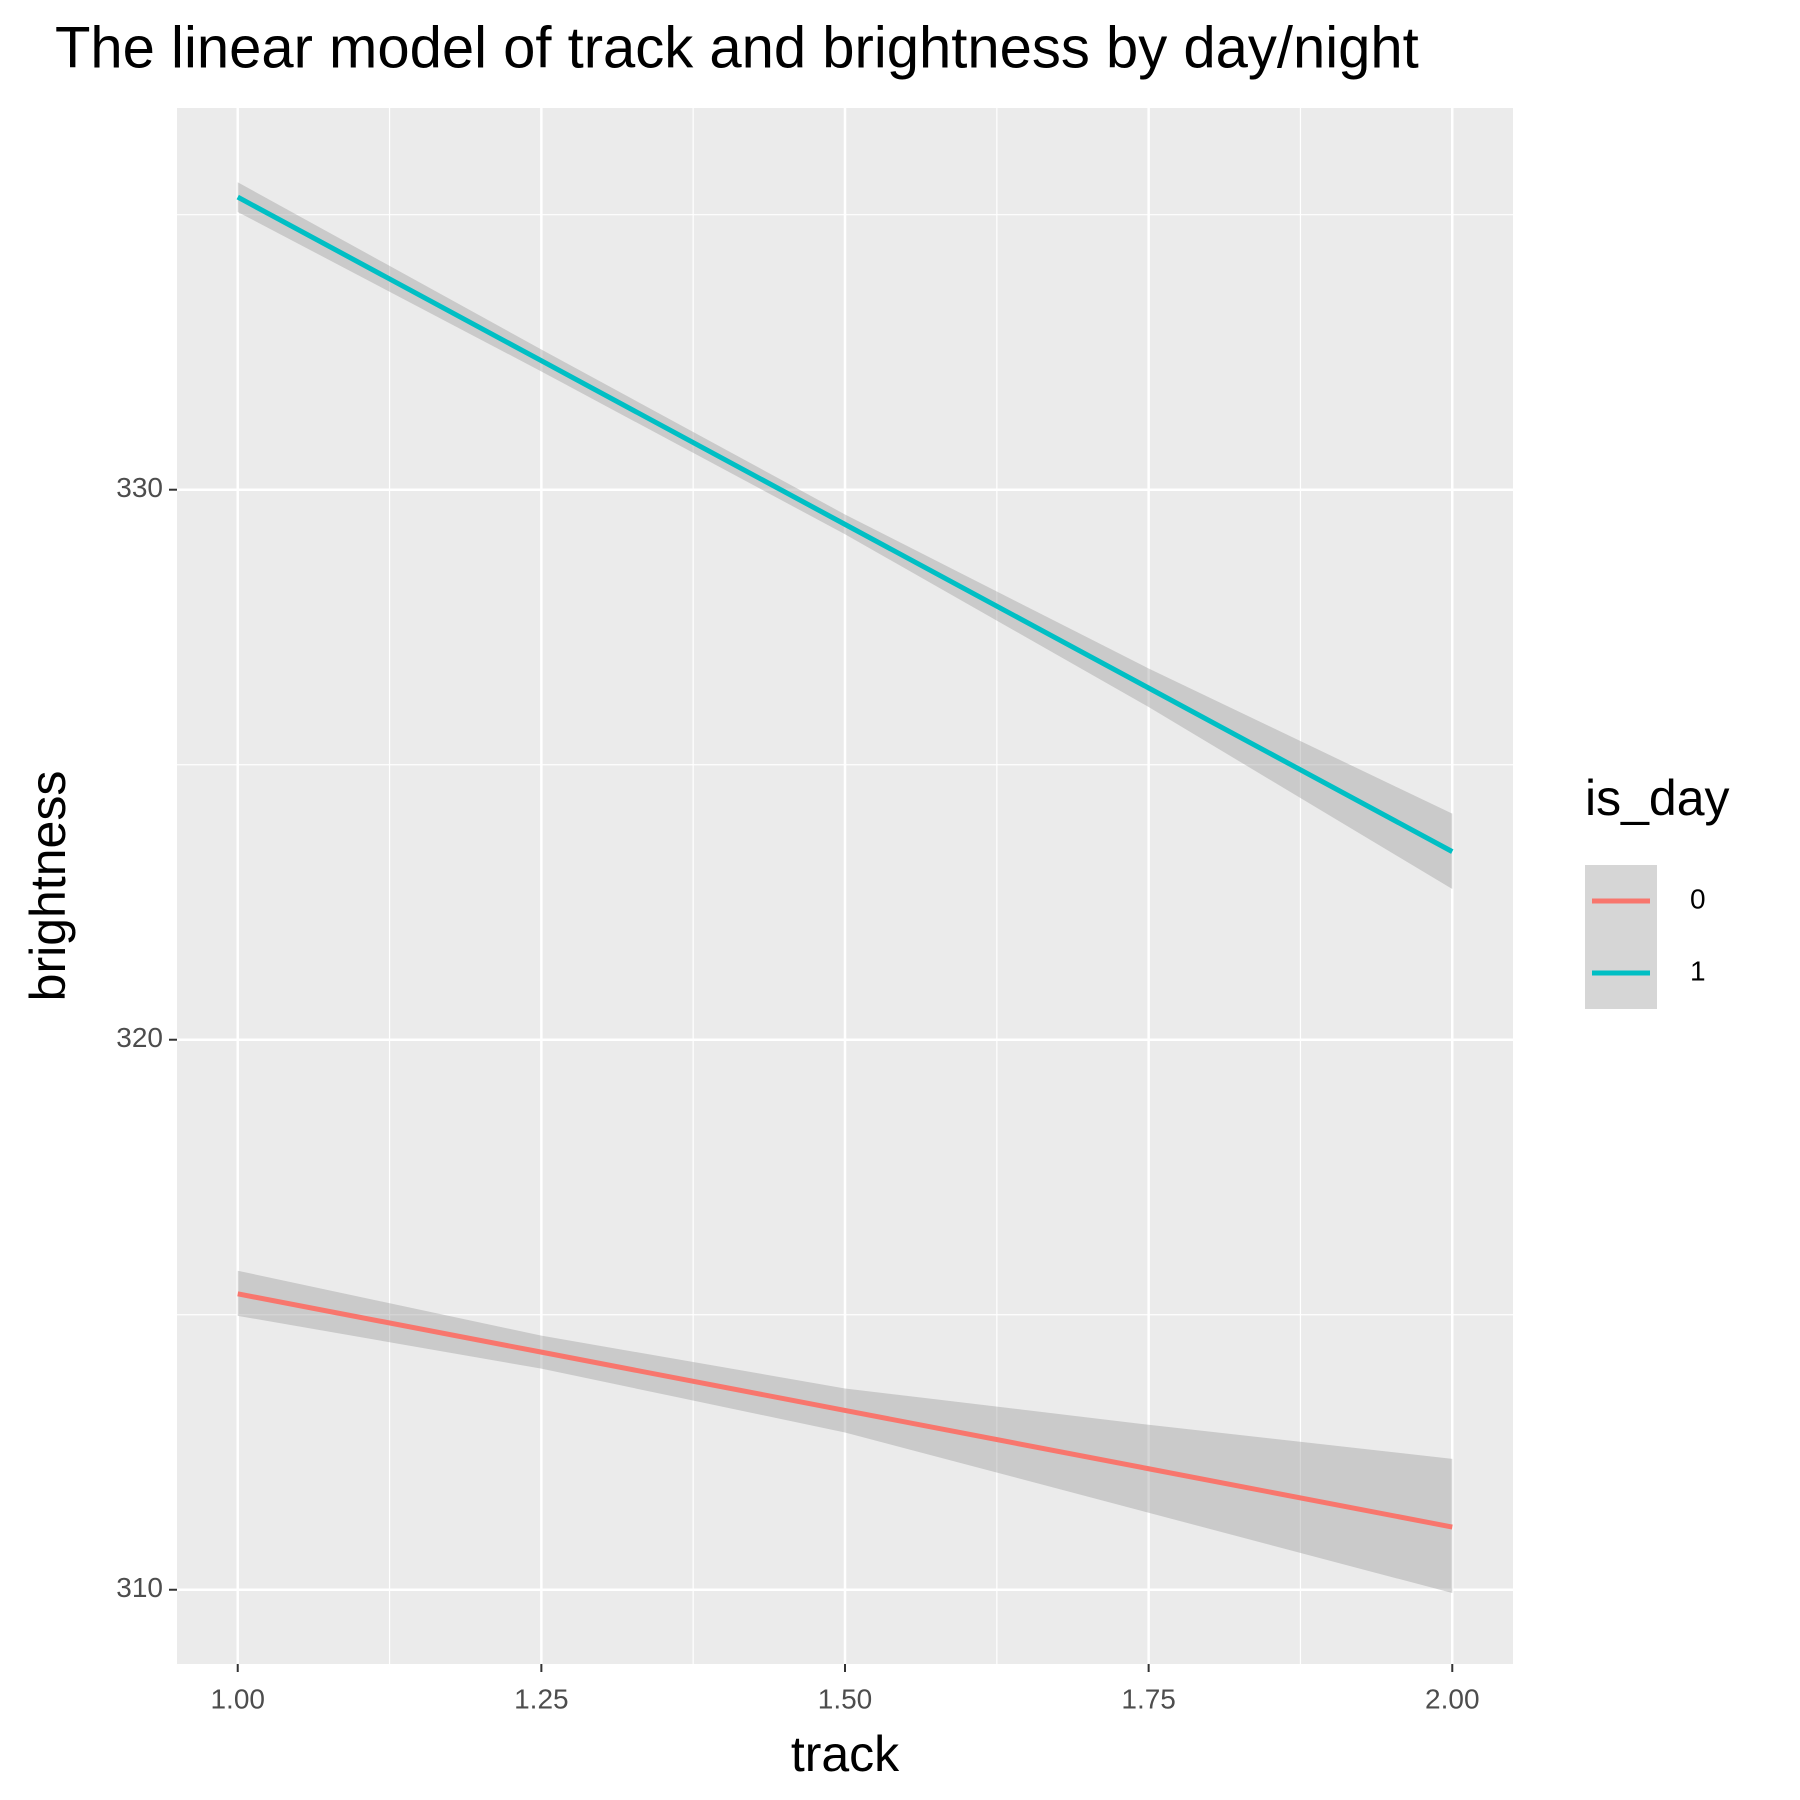 The width and height of the screenshot is (1800, 1800). I want to click on y-tick-label: 320, so click(139, 1037).